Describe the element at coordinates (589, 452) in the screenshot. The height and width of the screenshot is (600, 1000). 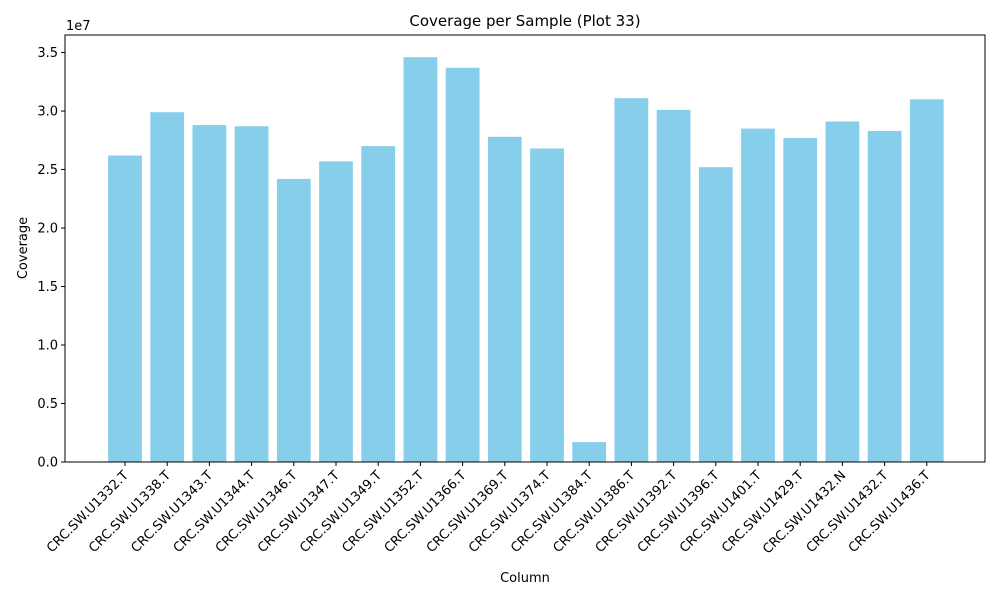
I see `bar-CRC.SW.U1384.T` at that location.